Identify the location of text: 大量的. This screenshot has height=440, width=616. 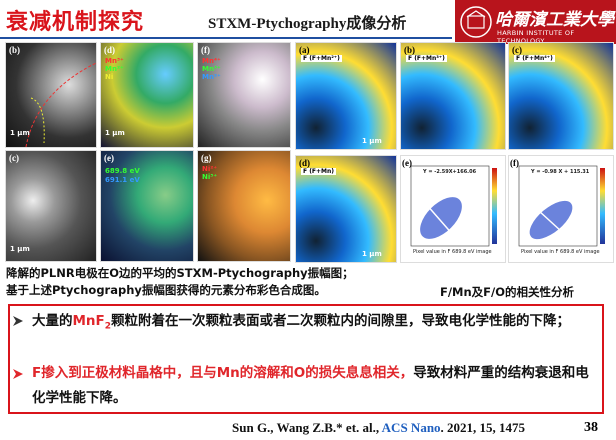
(52, 321).